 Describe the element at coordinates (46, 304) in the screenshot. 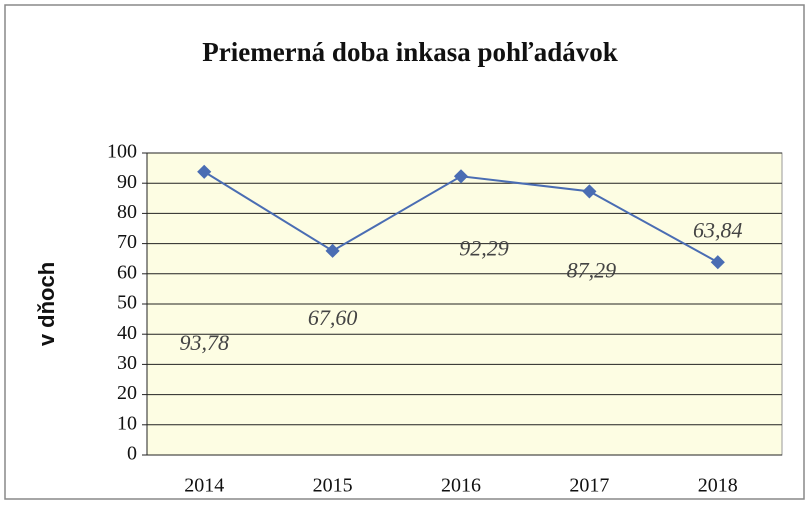

I see `y-axis-label: v dňoch` at that location.